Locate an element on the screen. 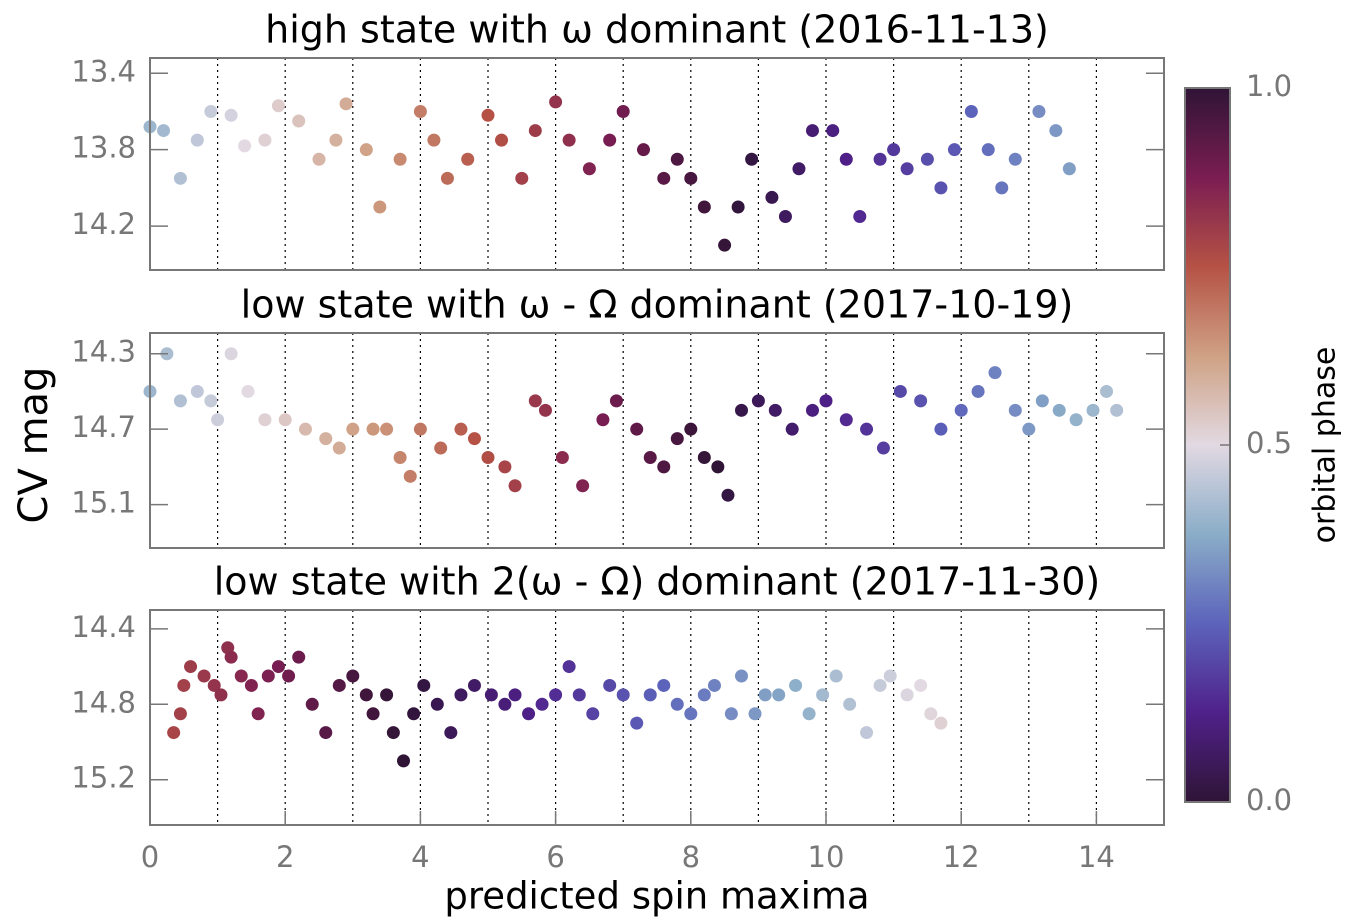  x-tick-label: 10 is located at coordinates (826, 857).